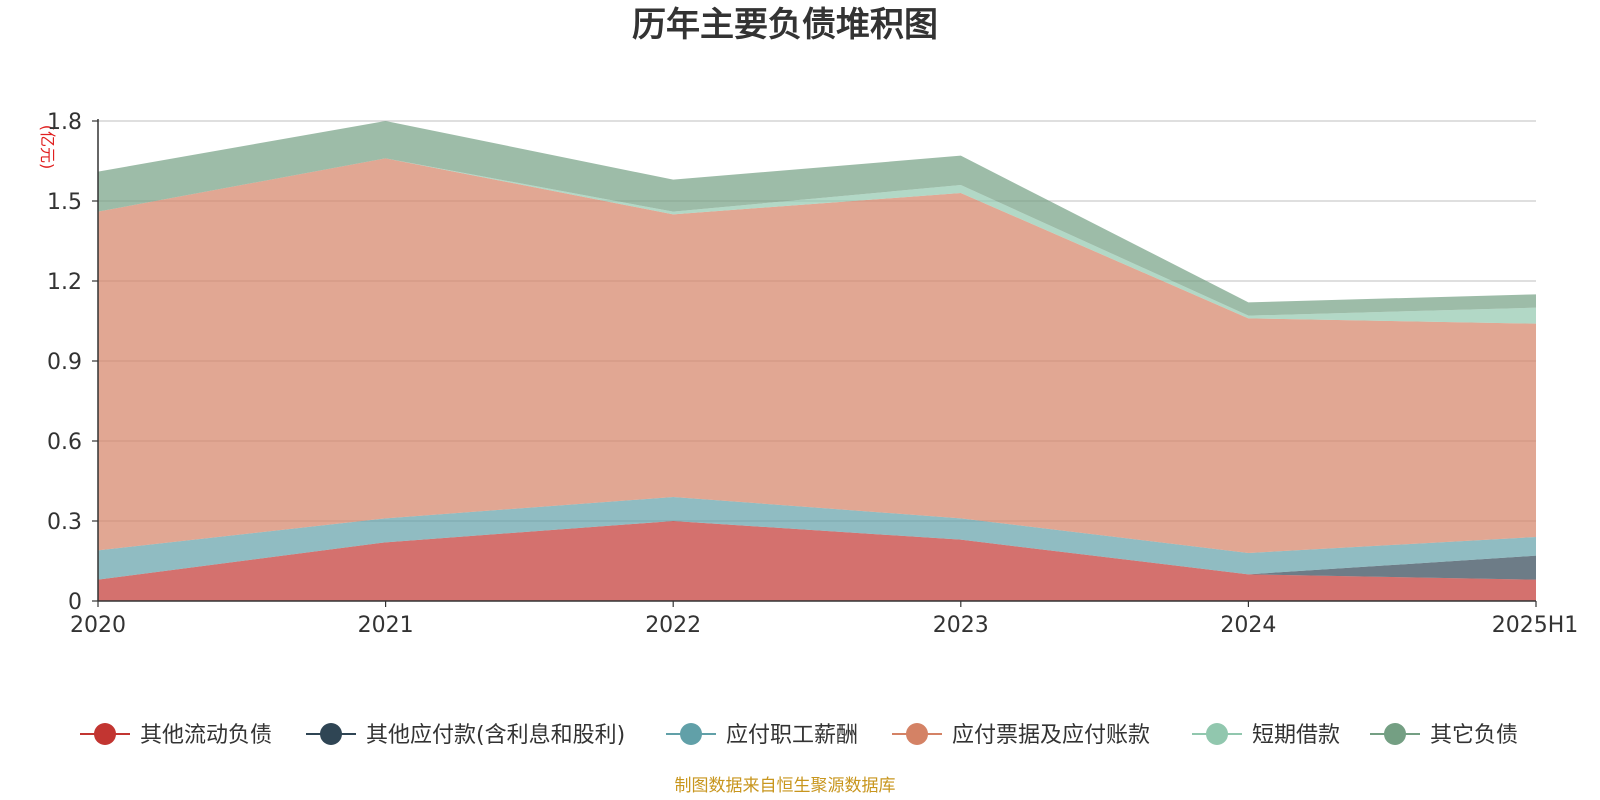 This screenshot has width=1600, height=800. What do you see at coordinates (792, 735) in the screenshot?
I see `legend-label: 应付职工薪酬` at bounding box center [792, 735].